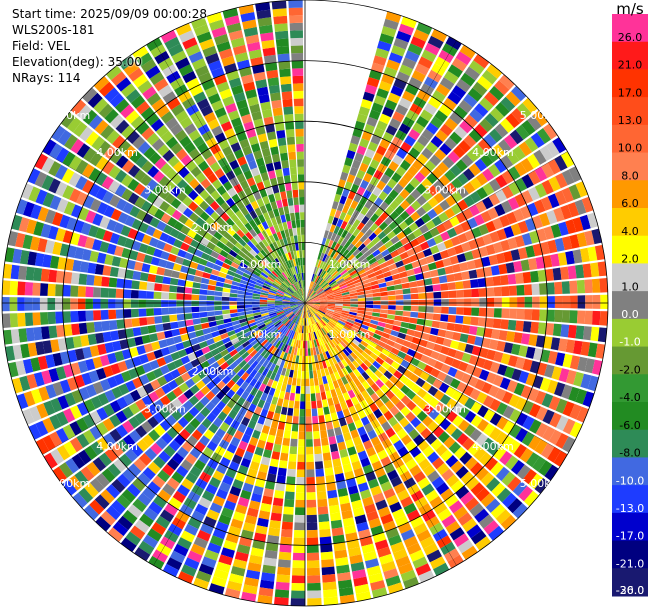 This screenshot has height=610, width=650. What do you see at coordinates (165, 409) in the screenshot?
I see `range-ring-label: 3.00km` at bounding box center [165, 409].